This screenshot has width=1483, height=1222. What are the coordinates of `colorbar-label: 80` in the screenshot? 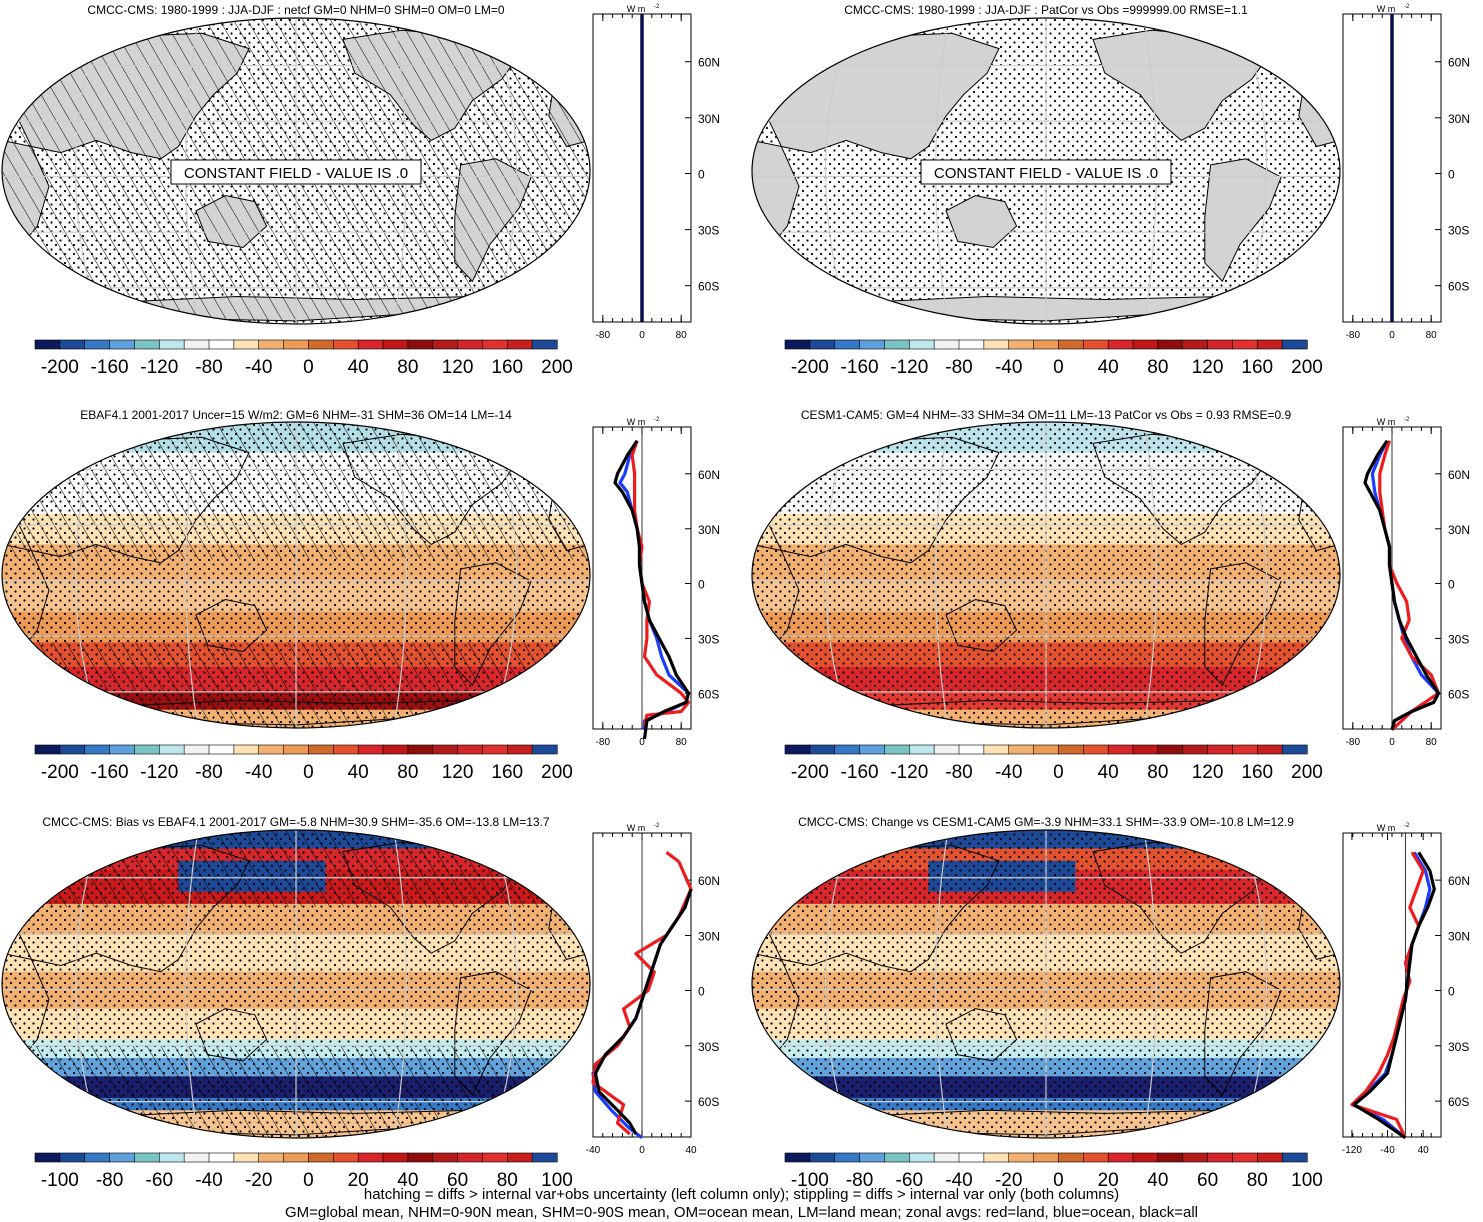 It's located at (507, 1180).